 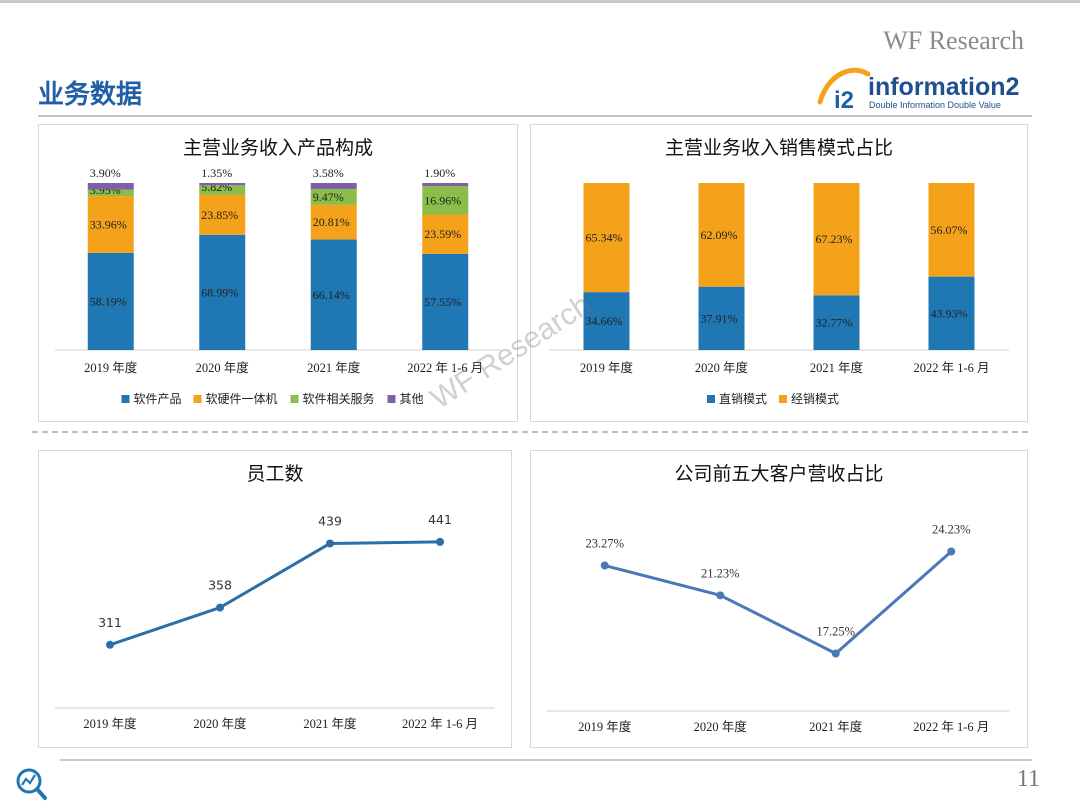 I want to click on data-label: 34.66%, so click(x=604, y=321).